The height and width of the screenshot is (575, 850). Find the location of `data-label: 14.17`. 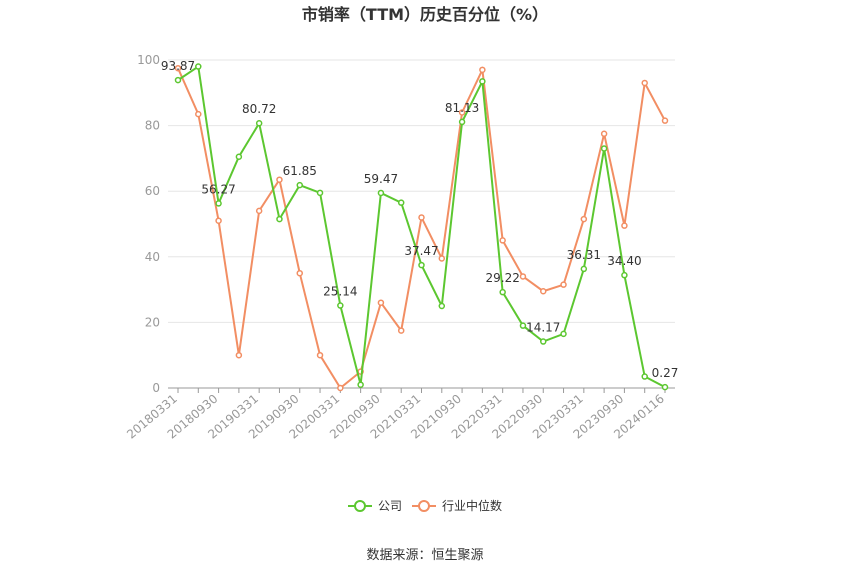

data-label: 14.17 is located at coordinates (543, 328).